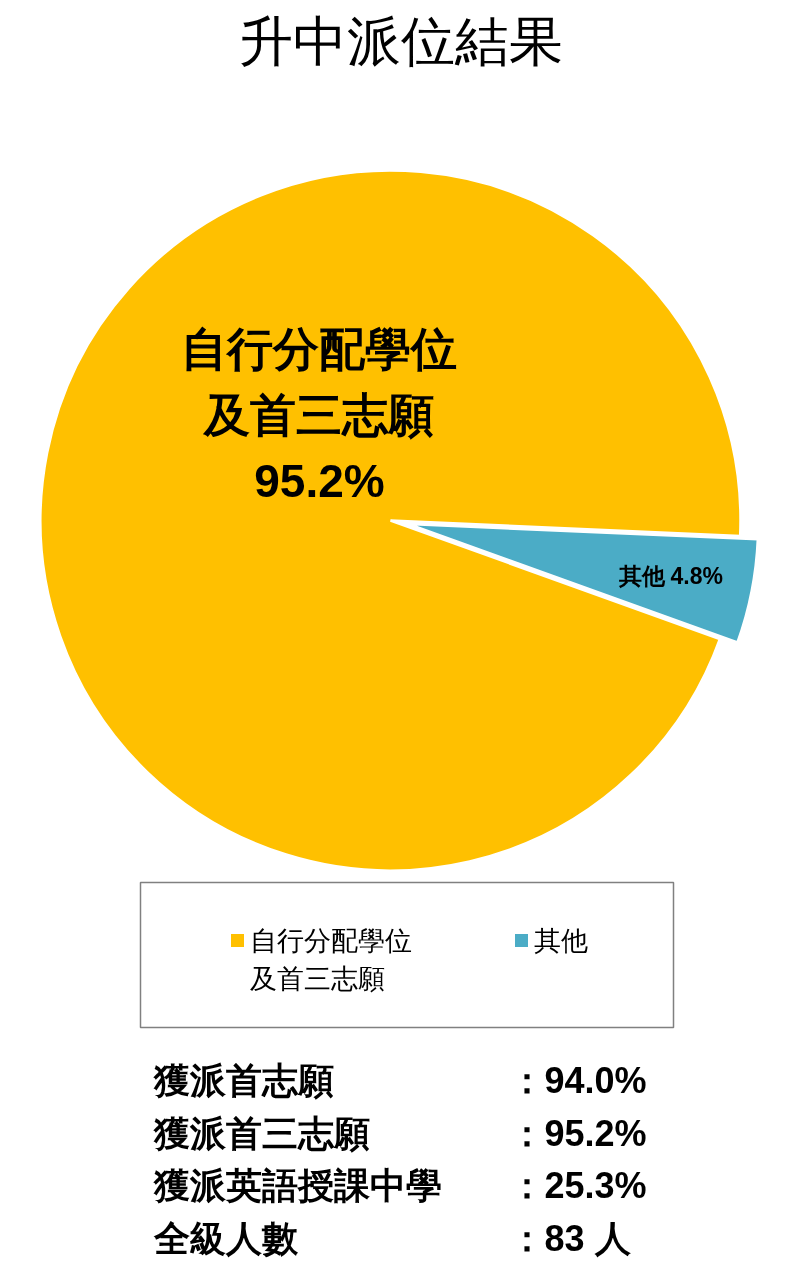 The width and height of the screenshot is (788, 1280). I want to click on data-label: 4.8%, so click(696, 576).